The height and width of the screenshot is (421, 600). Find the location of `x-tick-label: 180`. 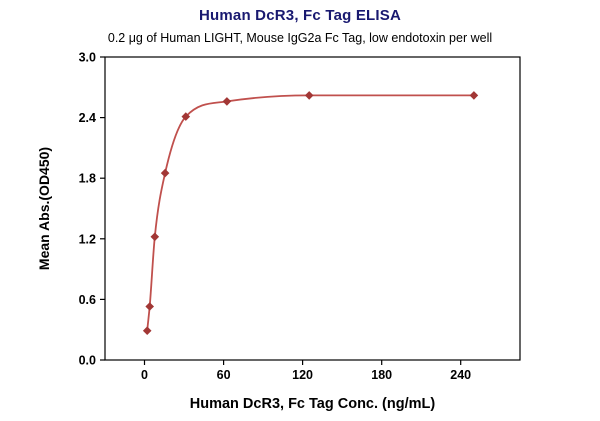

x-tick-label: 180 is located at coordinates (381, 375).